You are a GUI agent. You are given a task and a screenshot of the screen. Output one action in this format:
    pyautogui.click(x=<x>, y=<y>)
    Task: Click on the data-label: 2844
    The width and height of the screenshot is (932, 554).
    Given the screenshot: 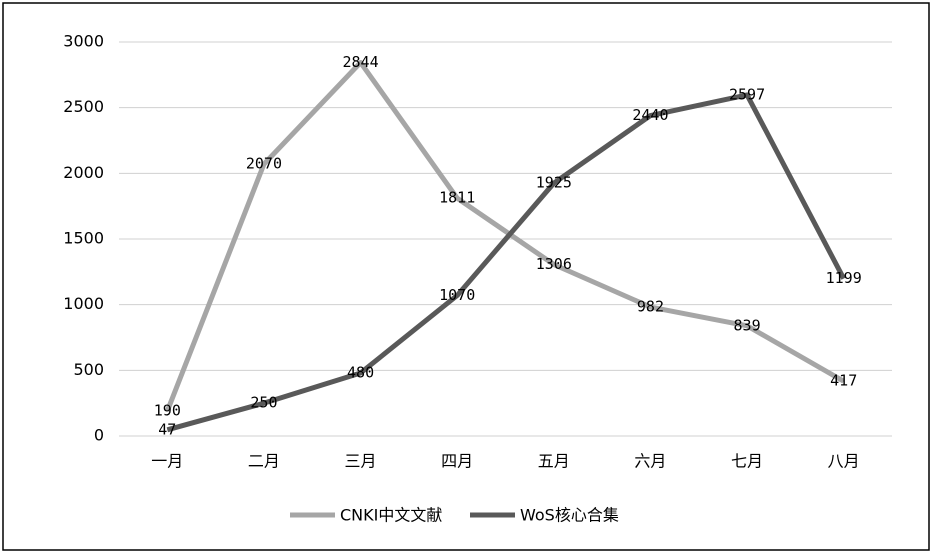 What is the action you would take?
    pyautogui.click(x=361, y=62)
    